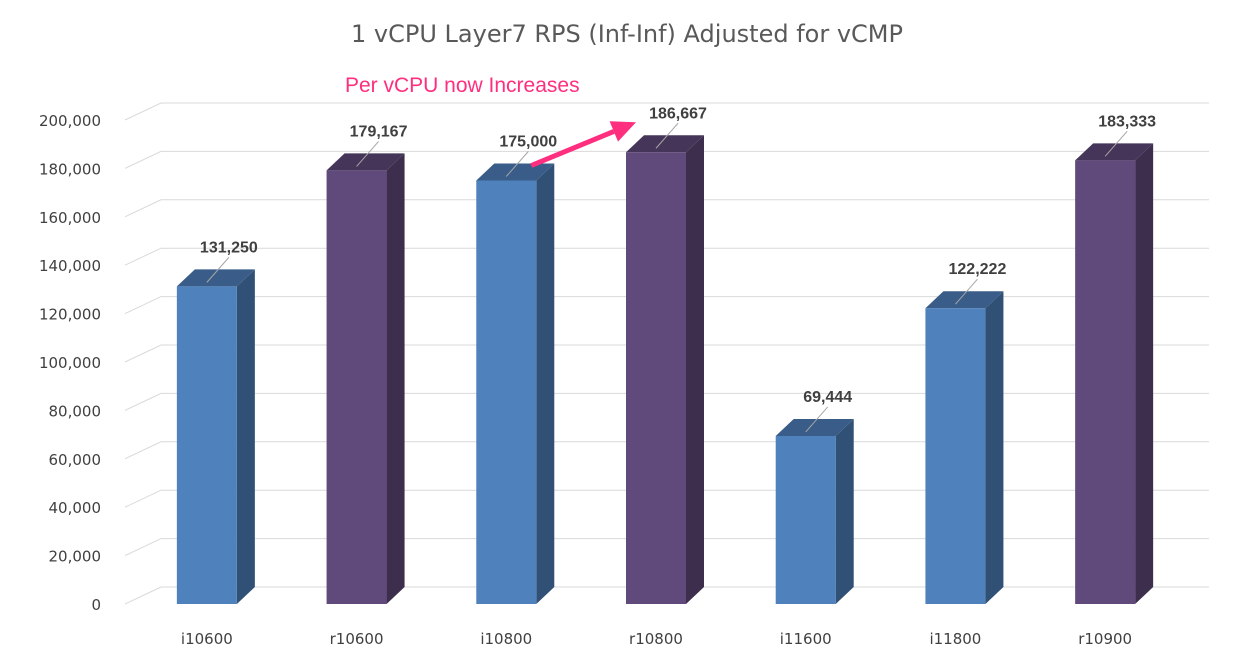 Image resolution: width=1255 pixels, height=667 pixels. What do you see at coordinates (70, 315) in the screenshot?
I see `y-tick-label: 120,000` at bounding box center [70, 315].